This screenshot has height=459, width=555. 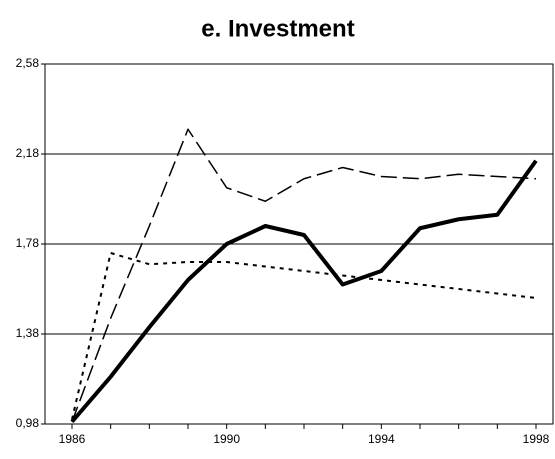 I want to click on y-tick-label: 2,18, so click(x=28, y=153).